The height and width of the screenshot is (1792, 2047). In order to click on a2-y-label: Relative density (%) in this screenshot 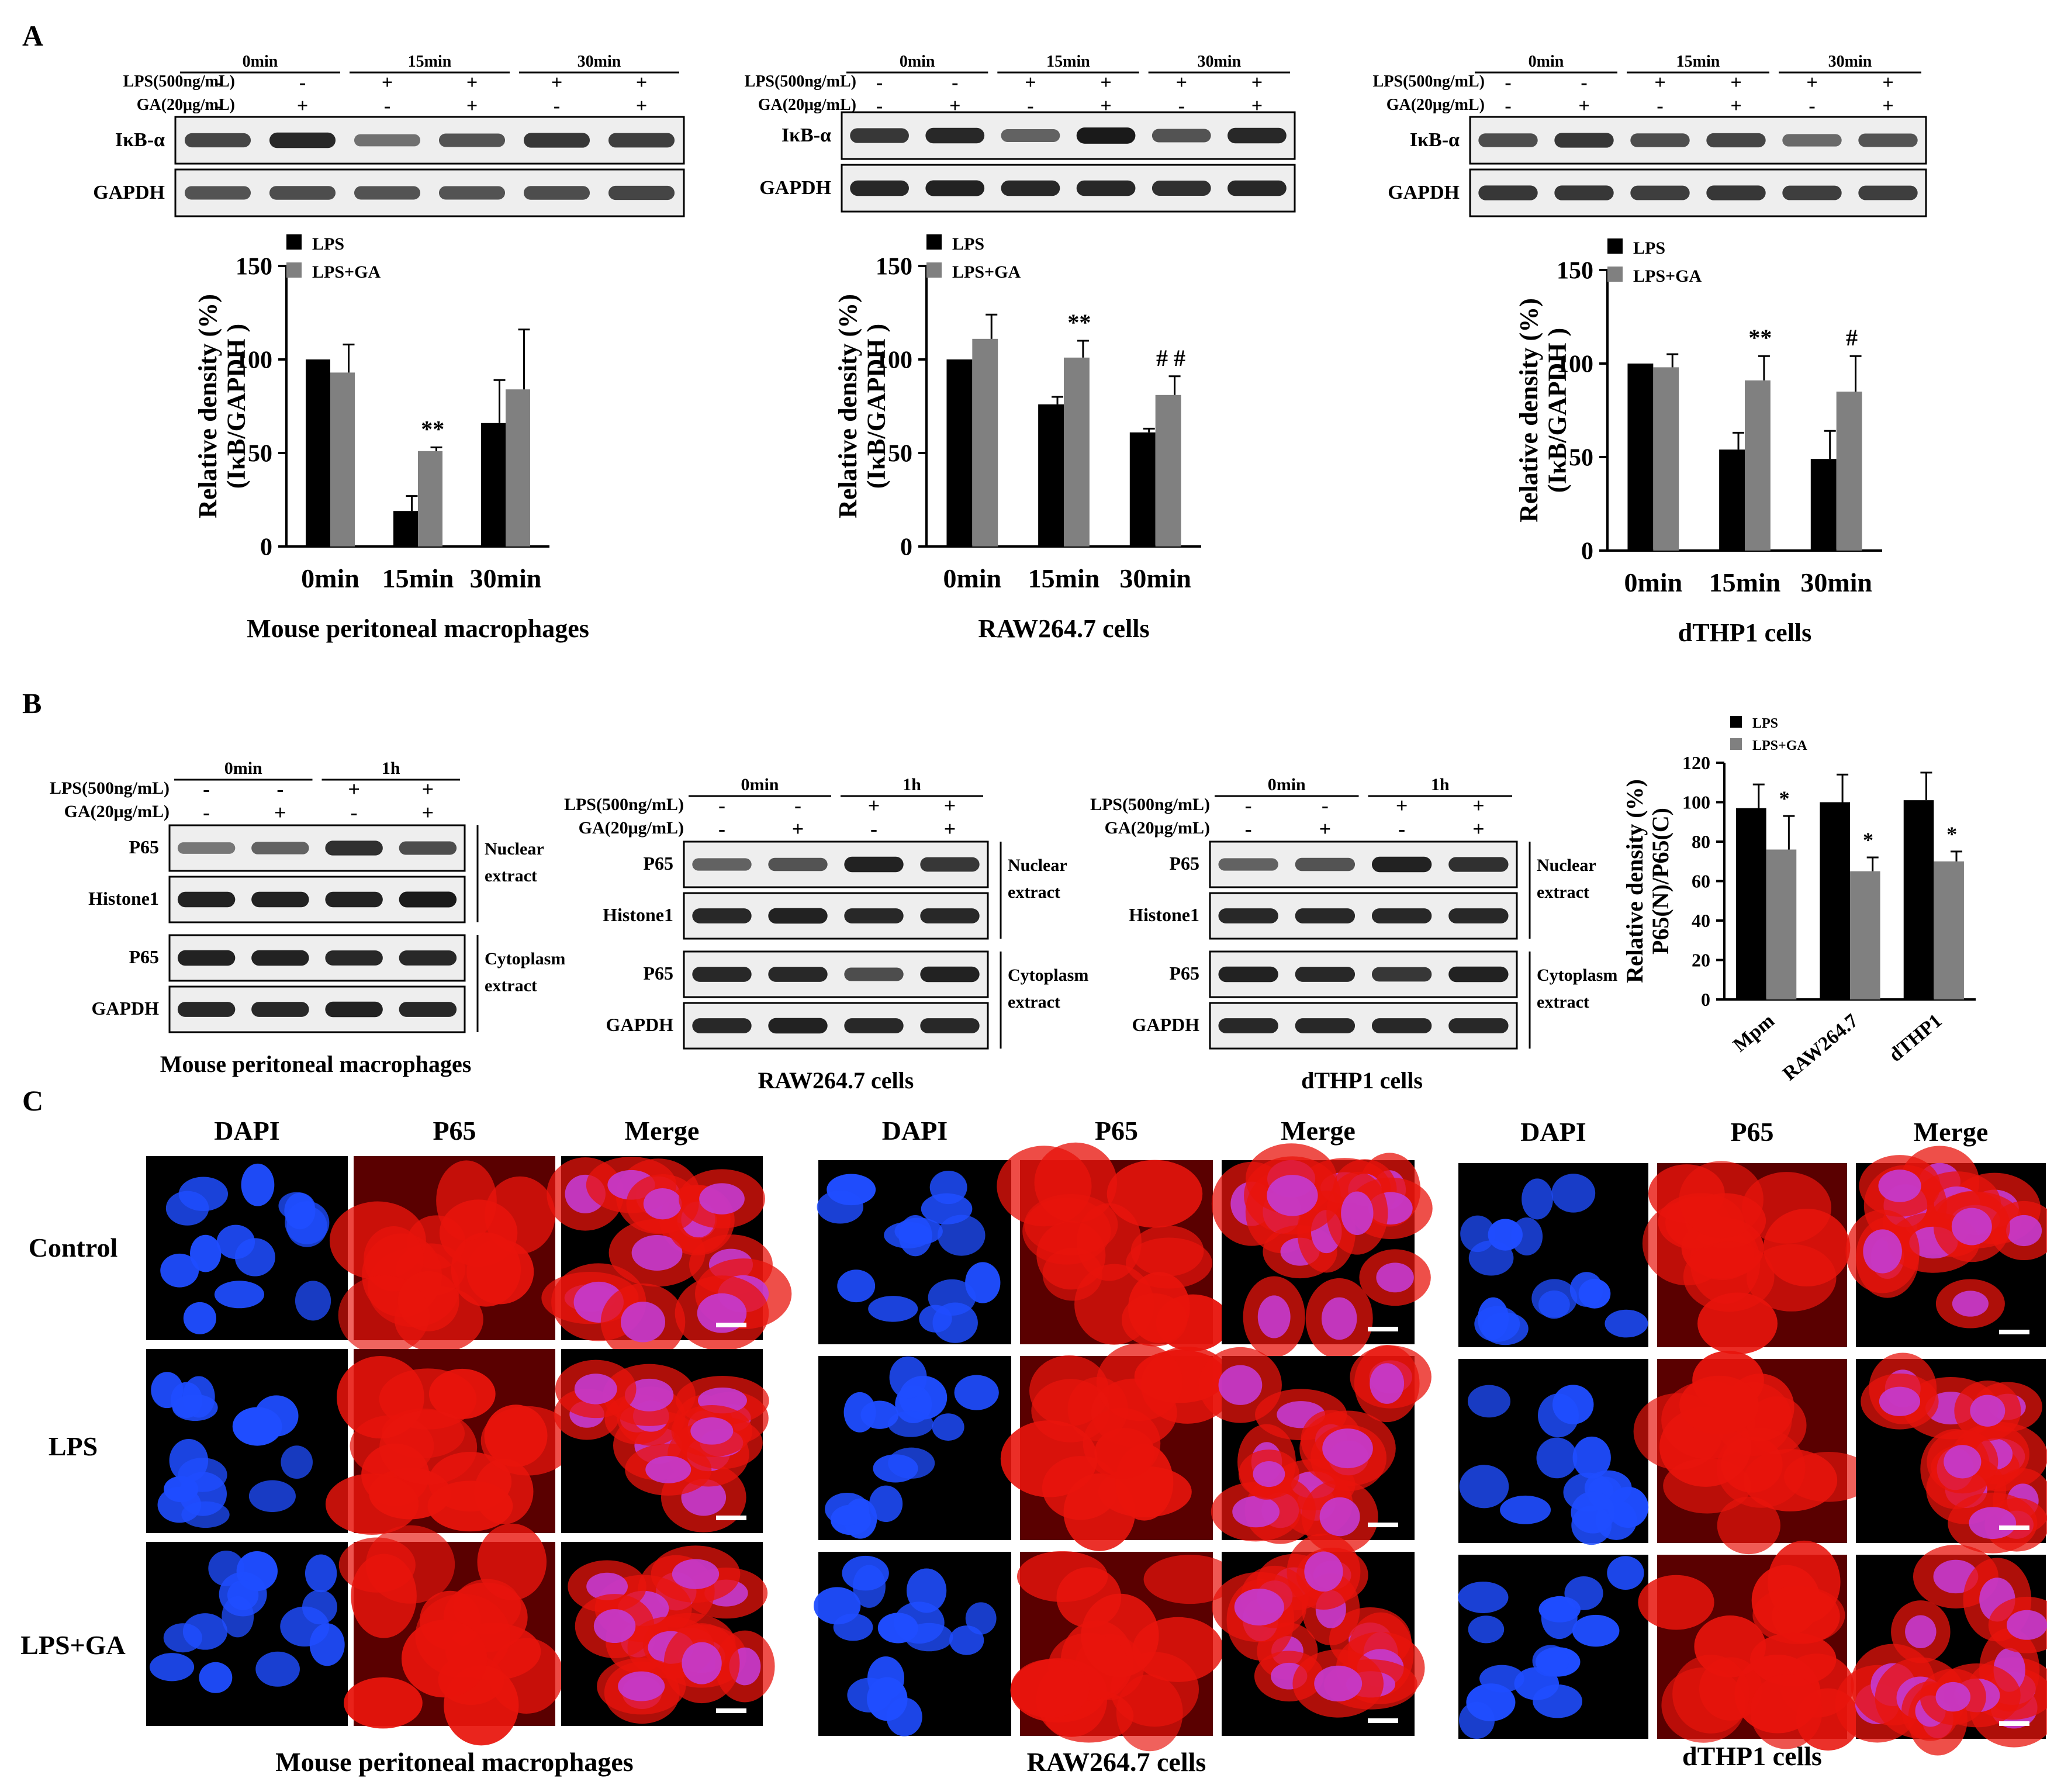, I will do `click(1528, 410)`.